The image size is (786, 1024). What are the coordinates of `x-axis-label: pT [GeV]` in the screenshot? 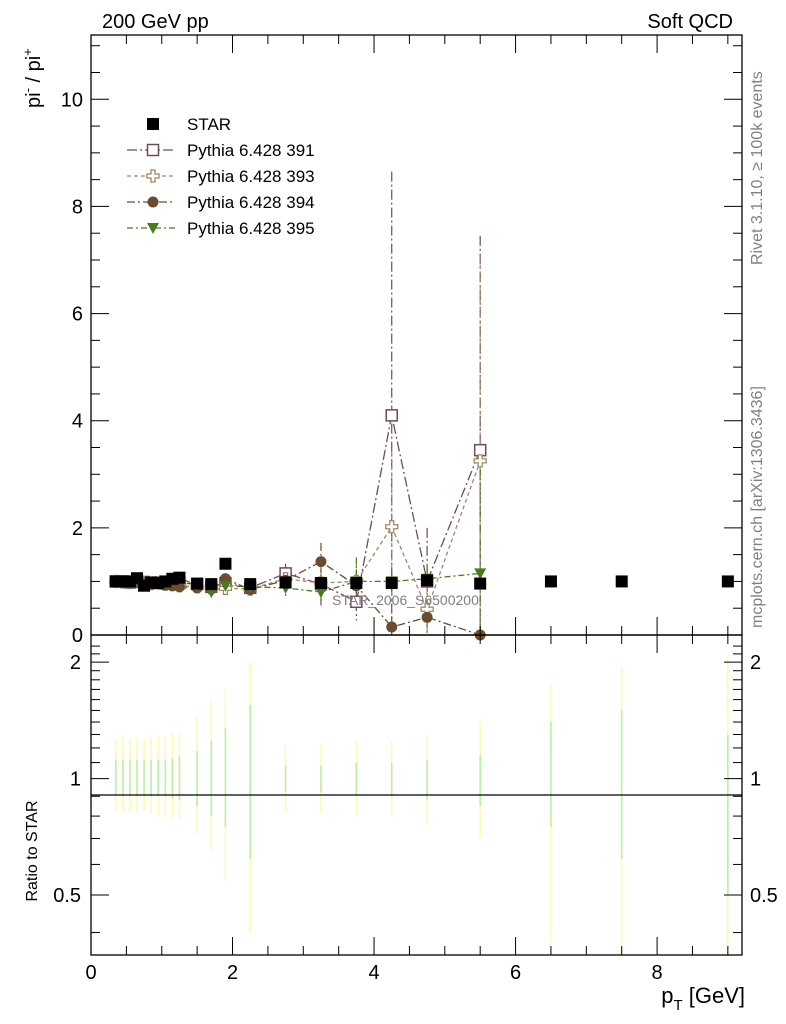 It's located at (703, 998).